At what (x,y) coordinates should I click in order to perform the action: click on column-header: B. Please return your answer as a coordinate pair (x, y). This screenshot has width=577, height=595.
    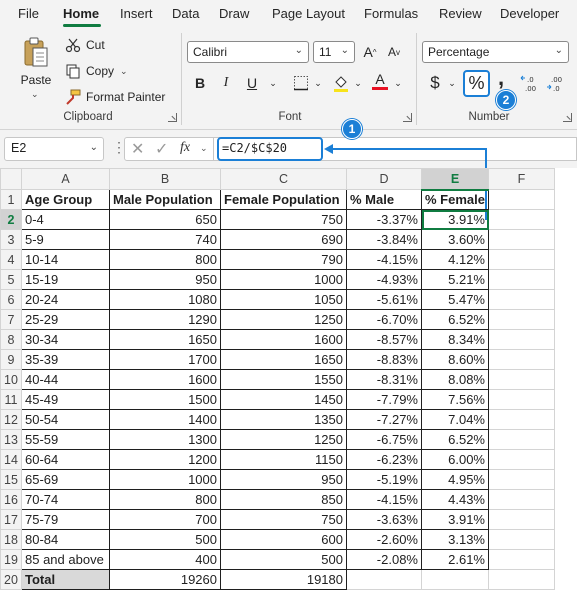
    Looking at the image, I should click on (165, 179).